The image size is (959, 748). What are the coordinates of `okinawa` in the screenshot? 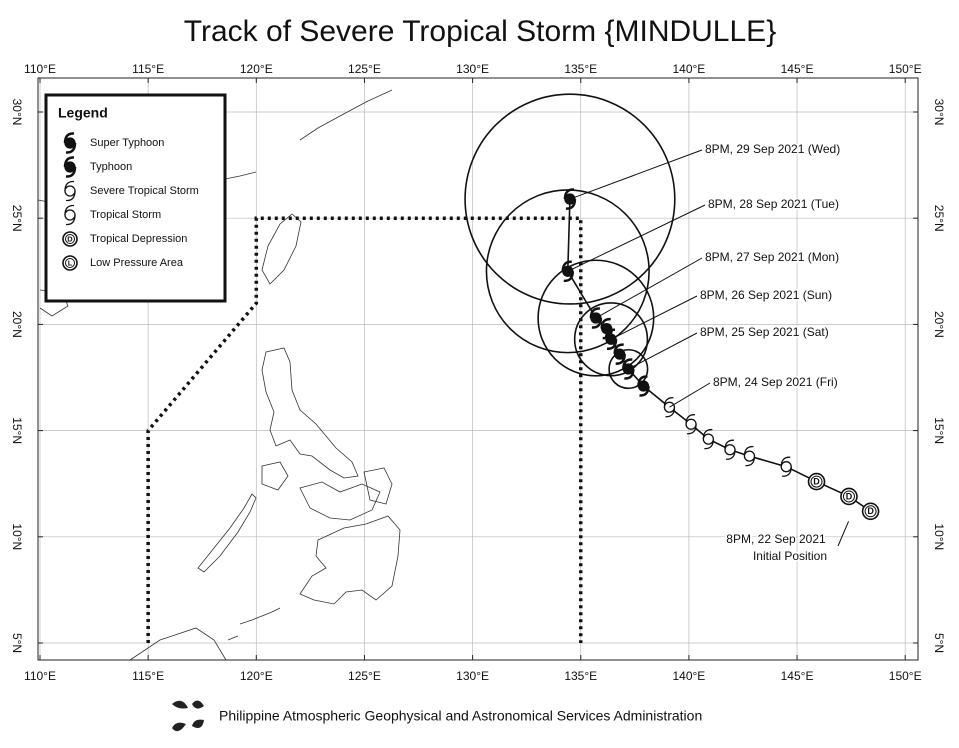 It's located at (346, 115).